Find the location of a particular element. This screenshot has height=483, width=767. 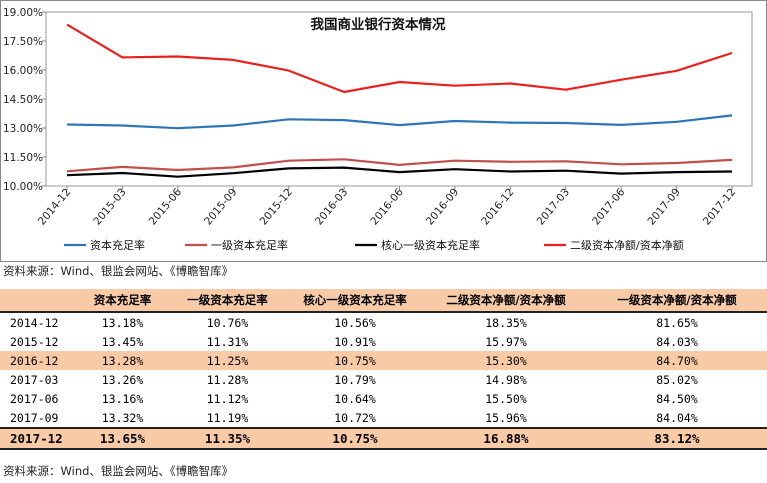

x-tick-label: 2016-06 is located at coordinates (387, 207).